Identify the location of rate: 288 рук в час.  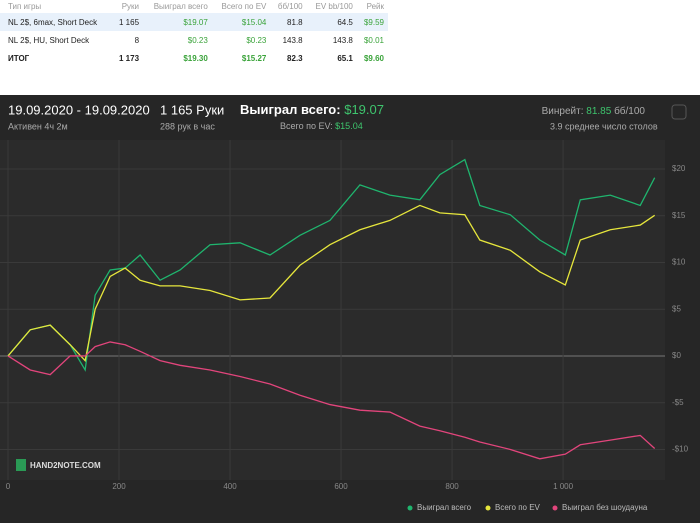
(187, 126).